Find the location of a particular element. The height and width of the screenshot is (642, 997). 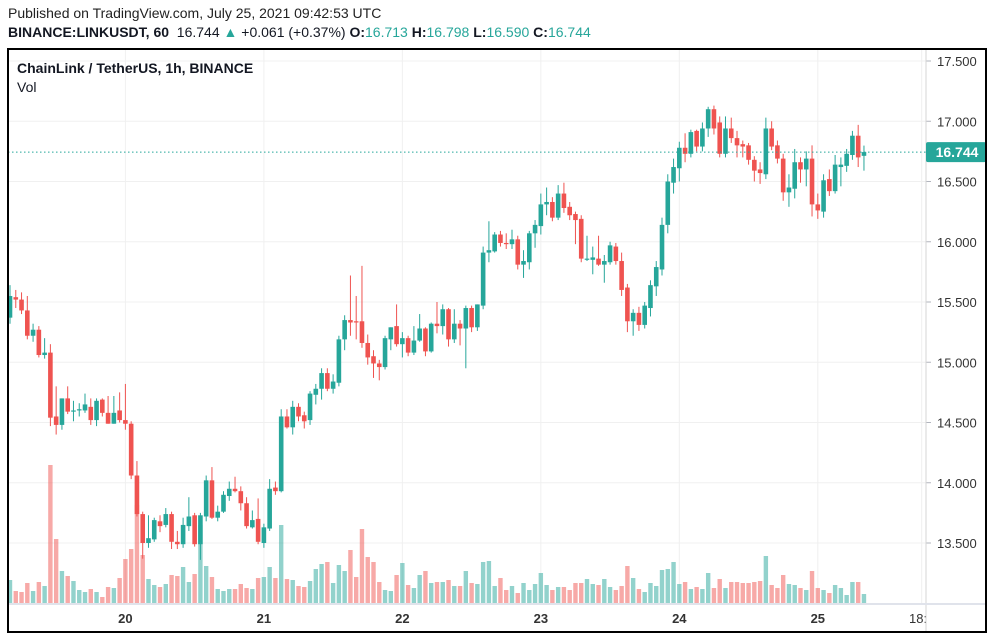

symbol-label: BINANCE:LINKUSDT, 60 is located at coordinates (89, 32).